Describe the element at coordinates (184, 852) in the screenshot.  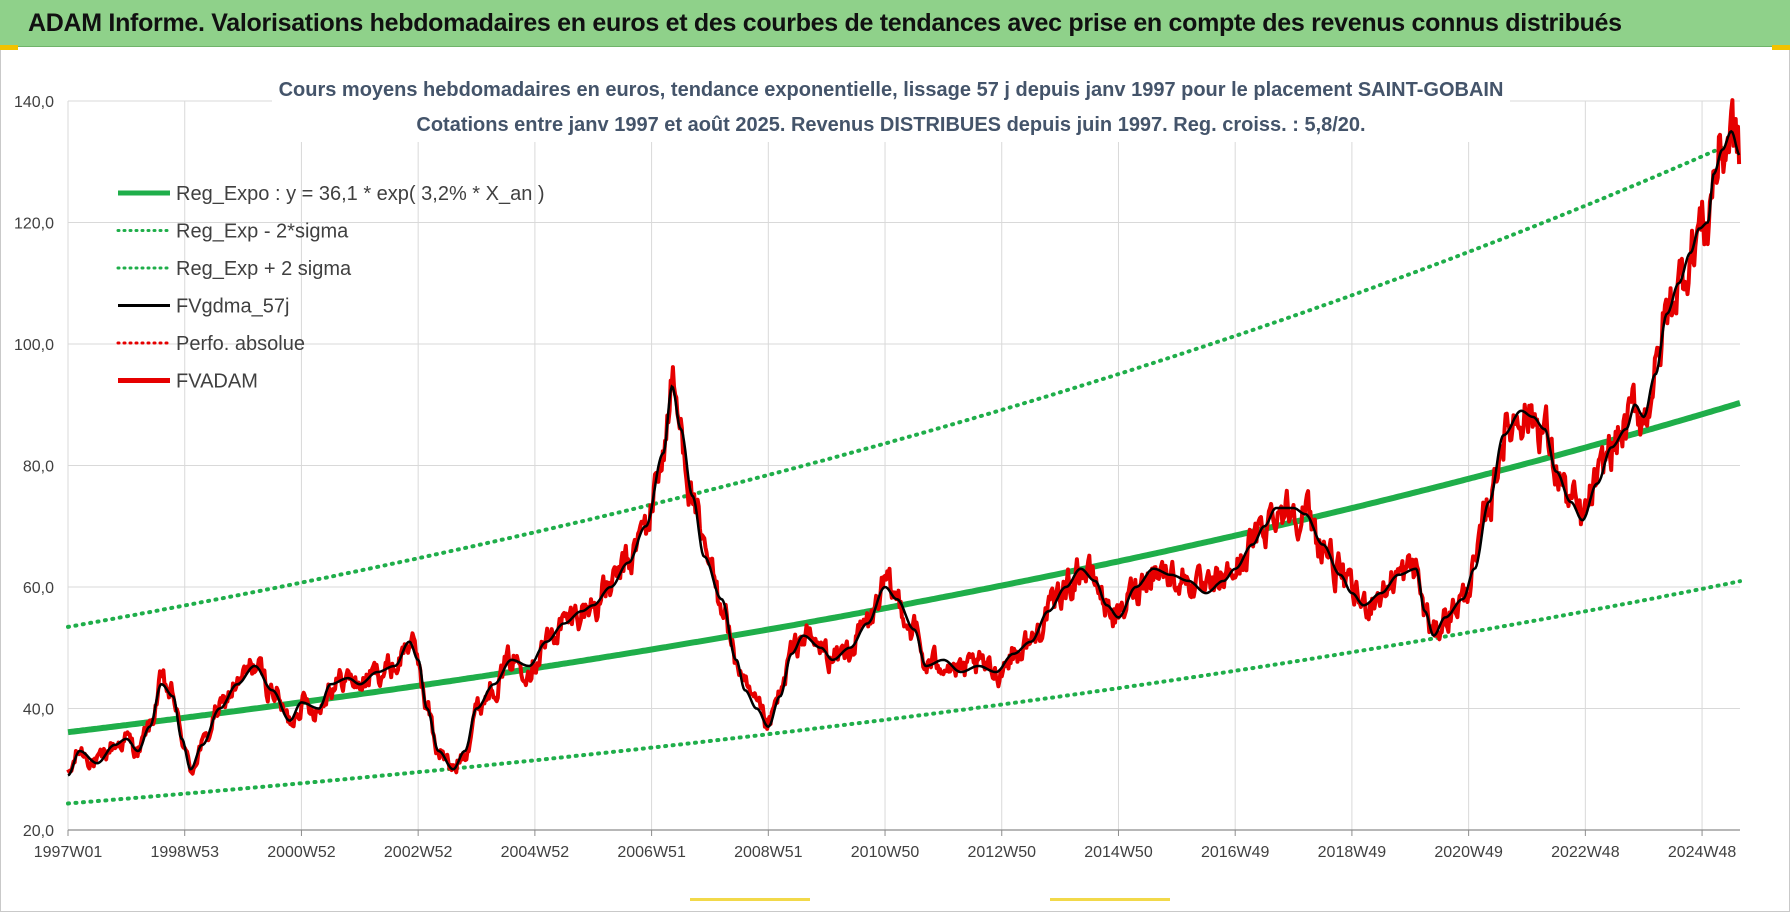
I see `x-tick-label: 1998W53` at that location.